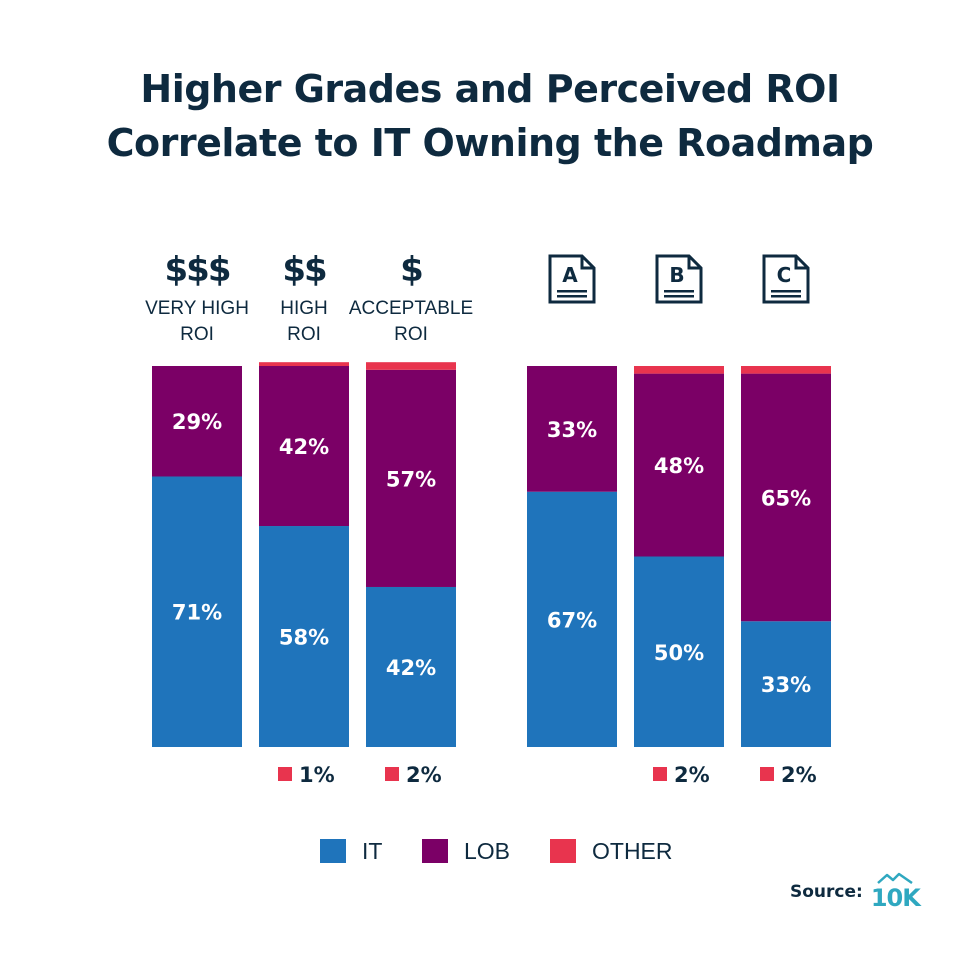  Describe the element at coordinates (198, 270) in the screenshot. I see `roi-symbol-very-high: $$$` at that location.